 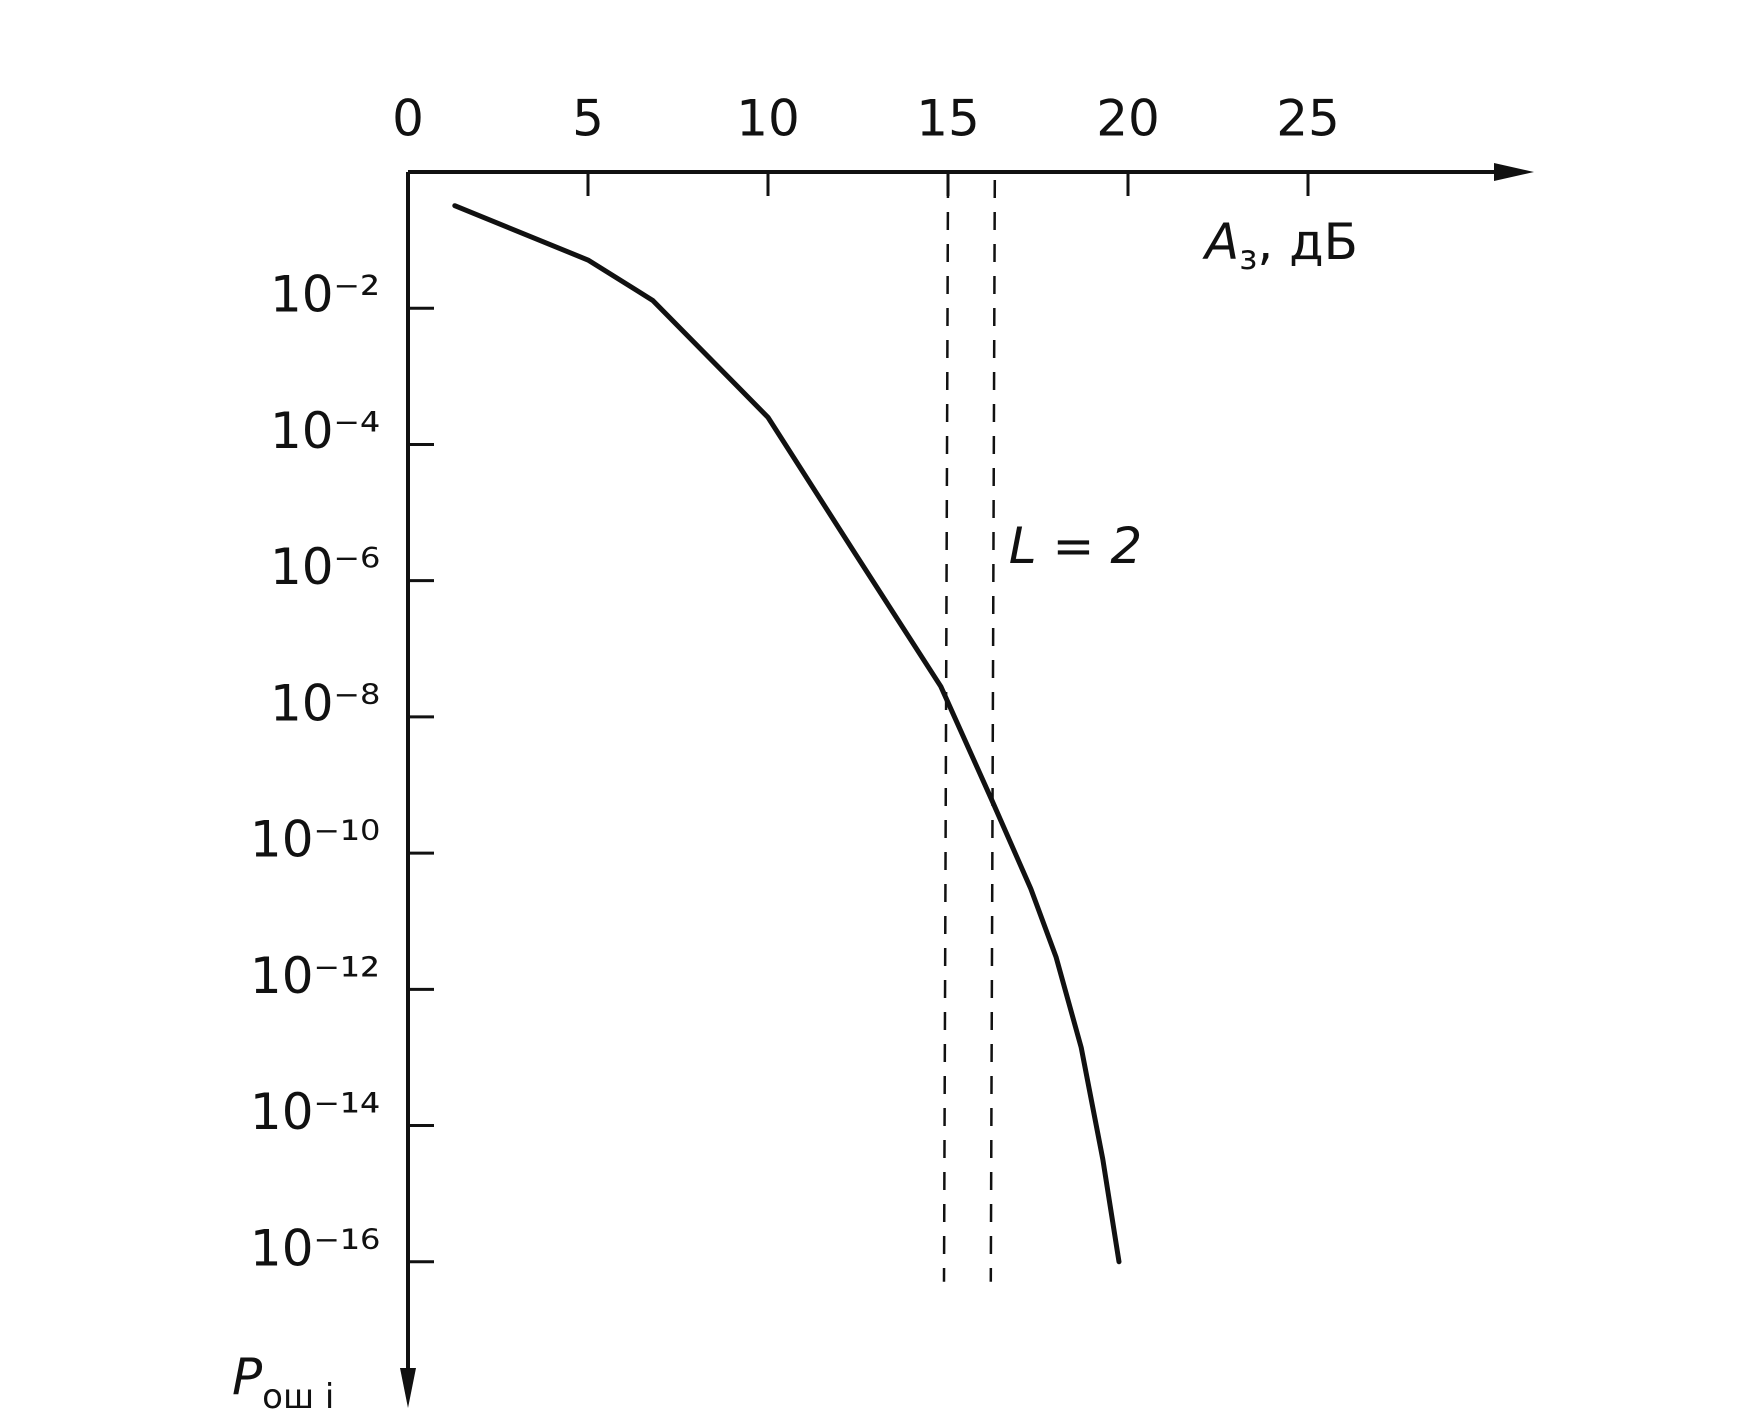 I want to click on x-label-subscript: з, so click(x=1248, y=258).